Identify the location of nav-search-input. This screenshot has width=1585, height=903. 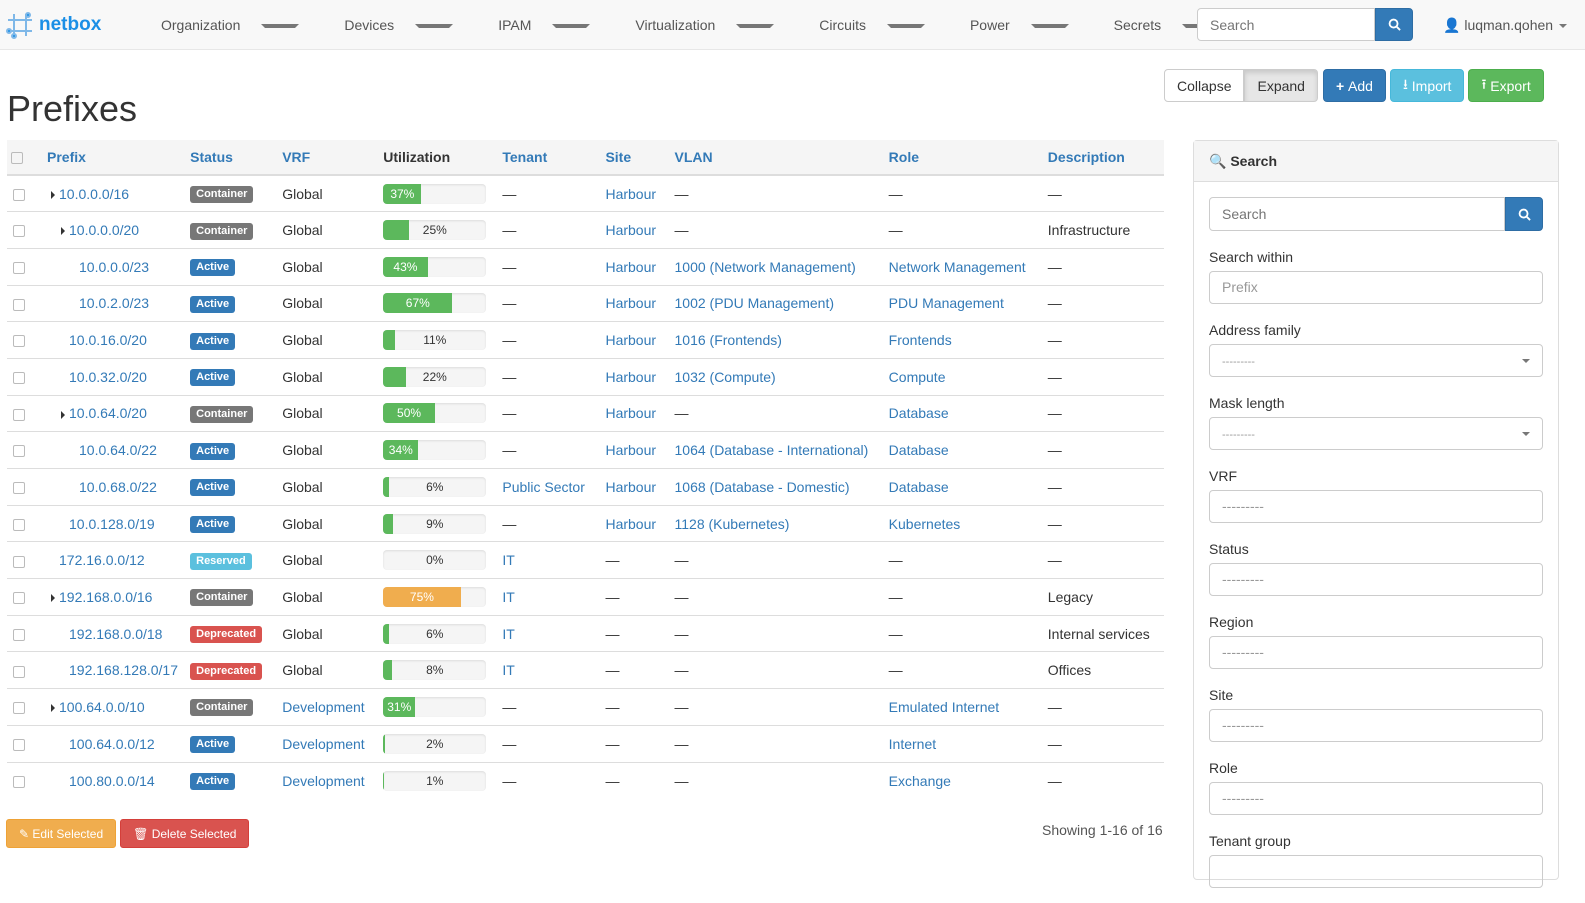
(1286, 24).